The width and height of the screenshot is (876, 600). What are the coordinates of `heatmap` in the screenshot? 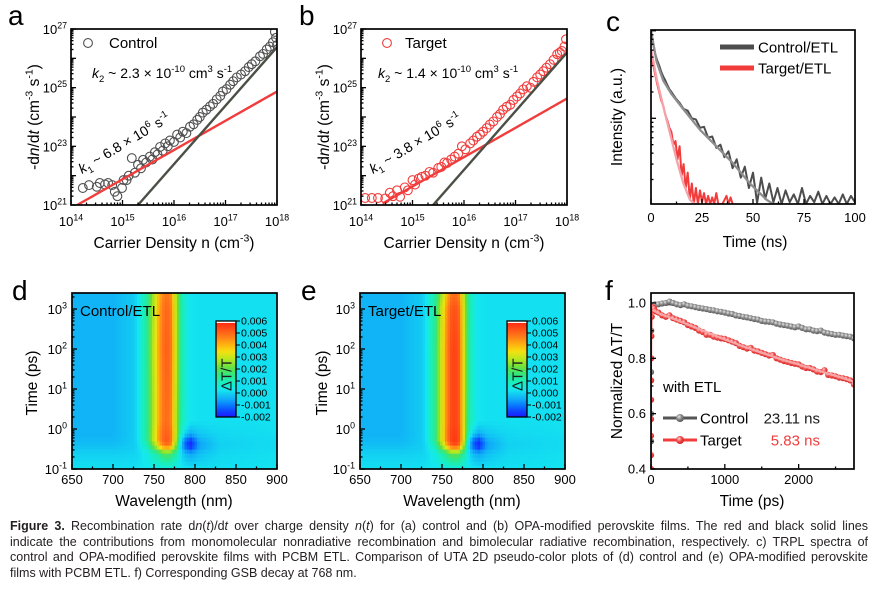 It's located at (174, 381).